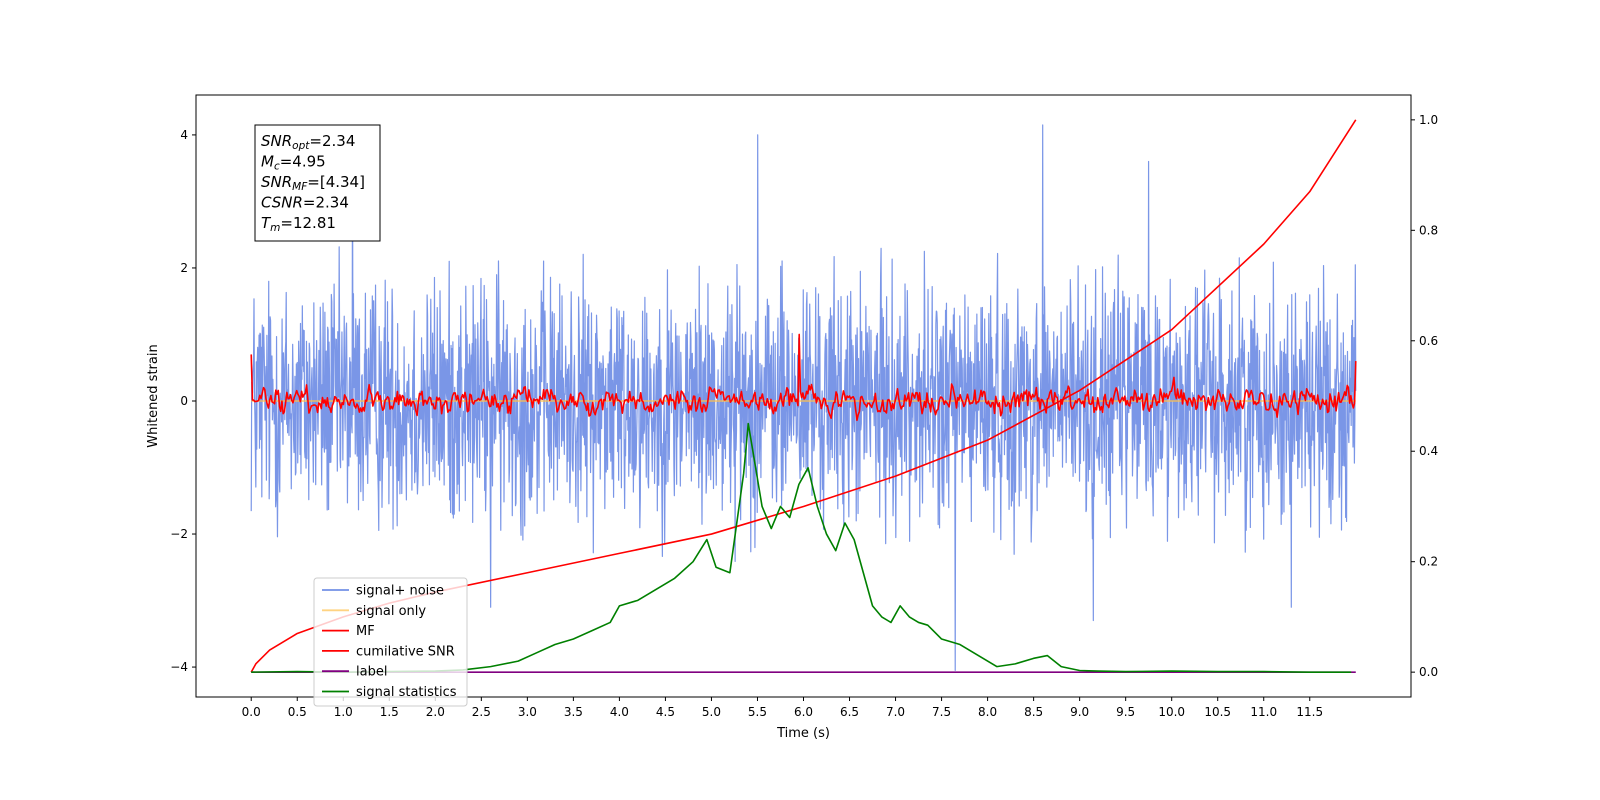 The width and height of the screenshot is (1600, 800). What do you see at coordinates (297, 712) in the screenshot?
I see `x-tick-label: 0.5` at bounding box center [297, 712].